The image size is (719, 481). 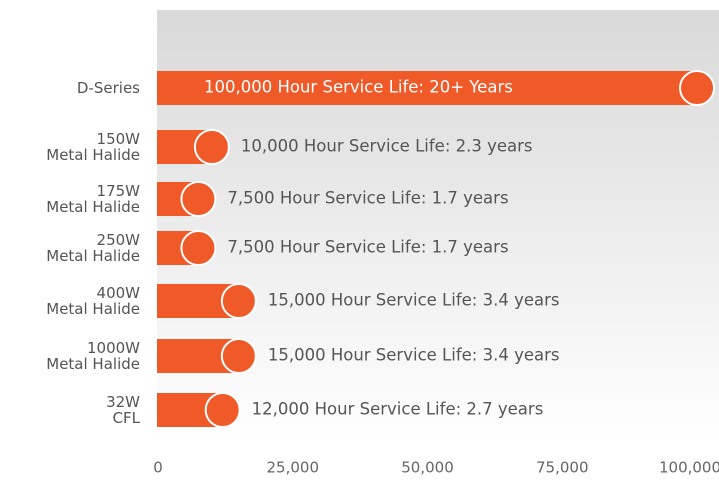 What do you see at coordinates (119, 240) in the screenshot?
I see `category-label-line: 250W` at bounding box center [119, 240].